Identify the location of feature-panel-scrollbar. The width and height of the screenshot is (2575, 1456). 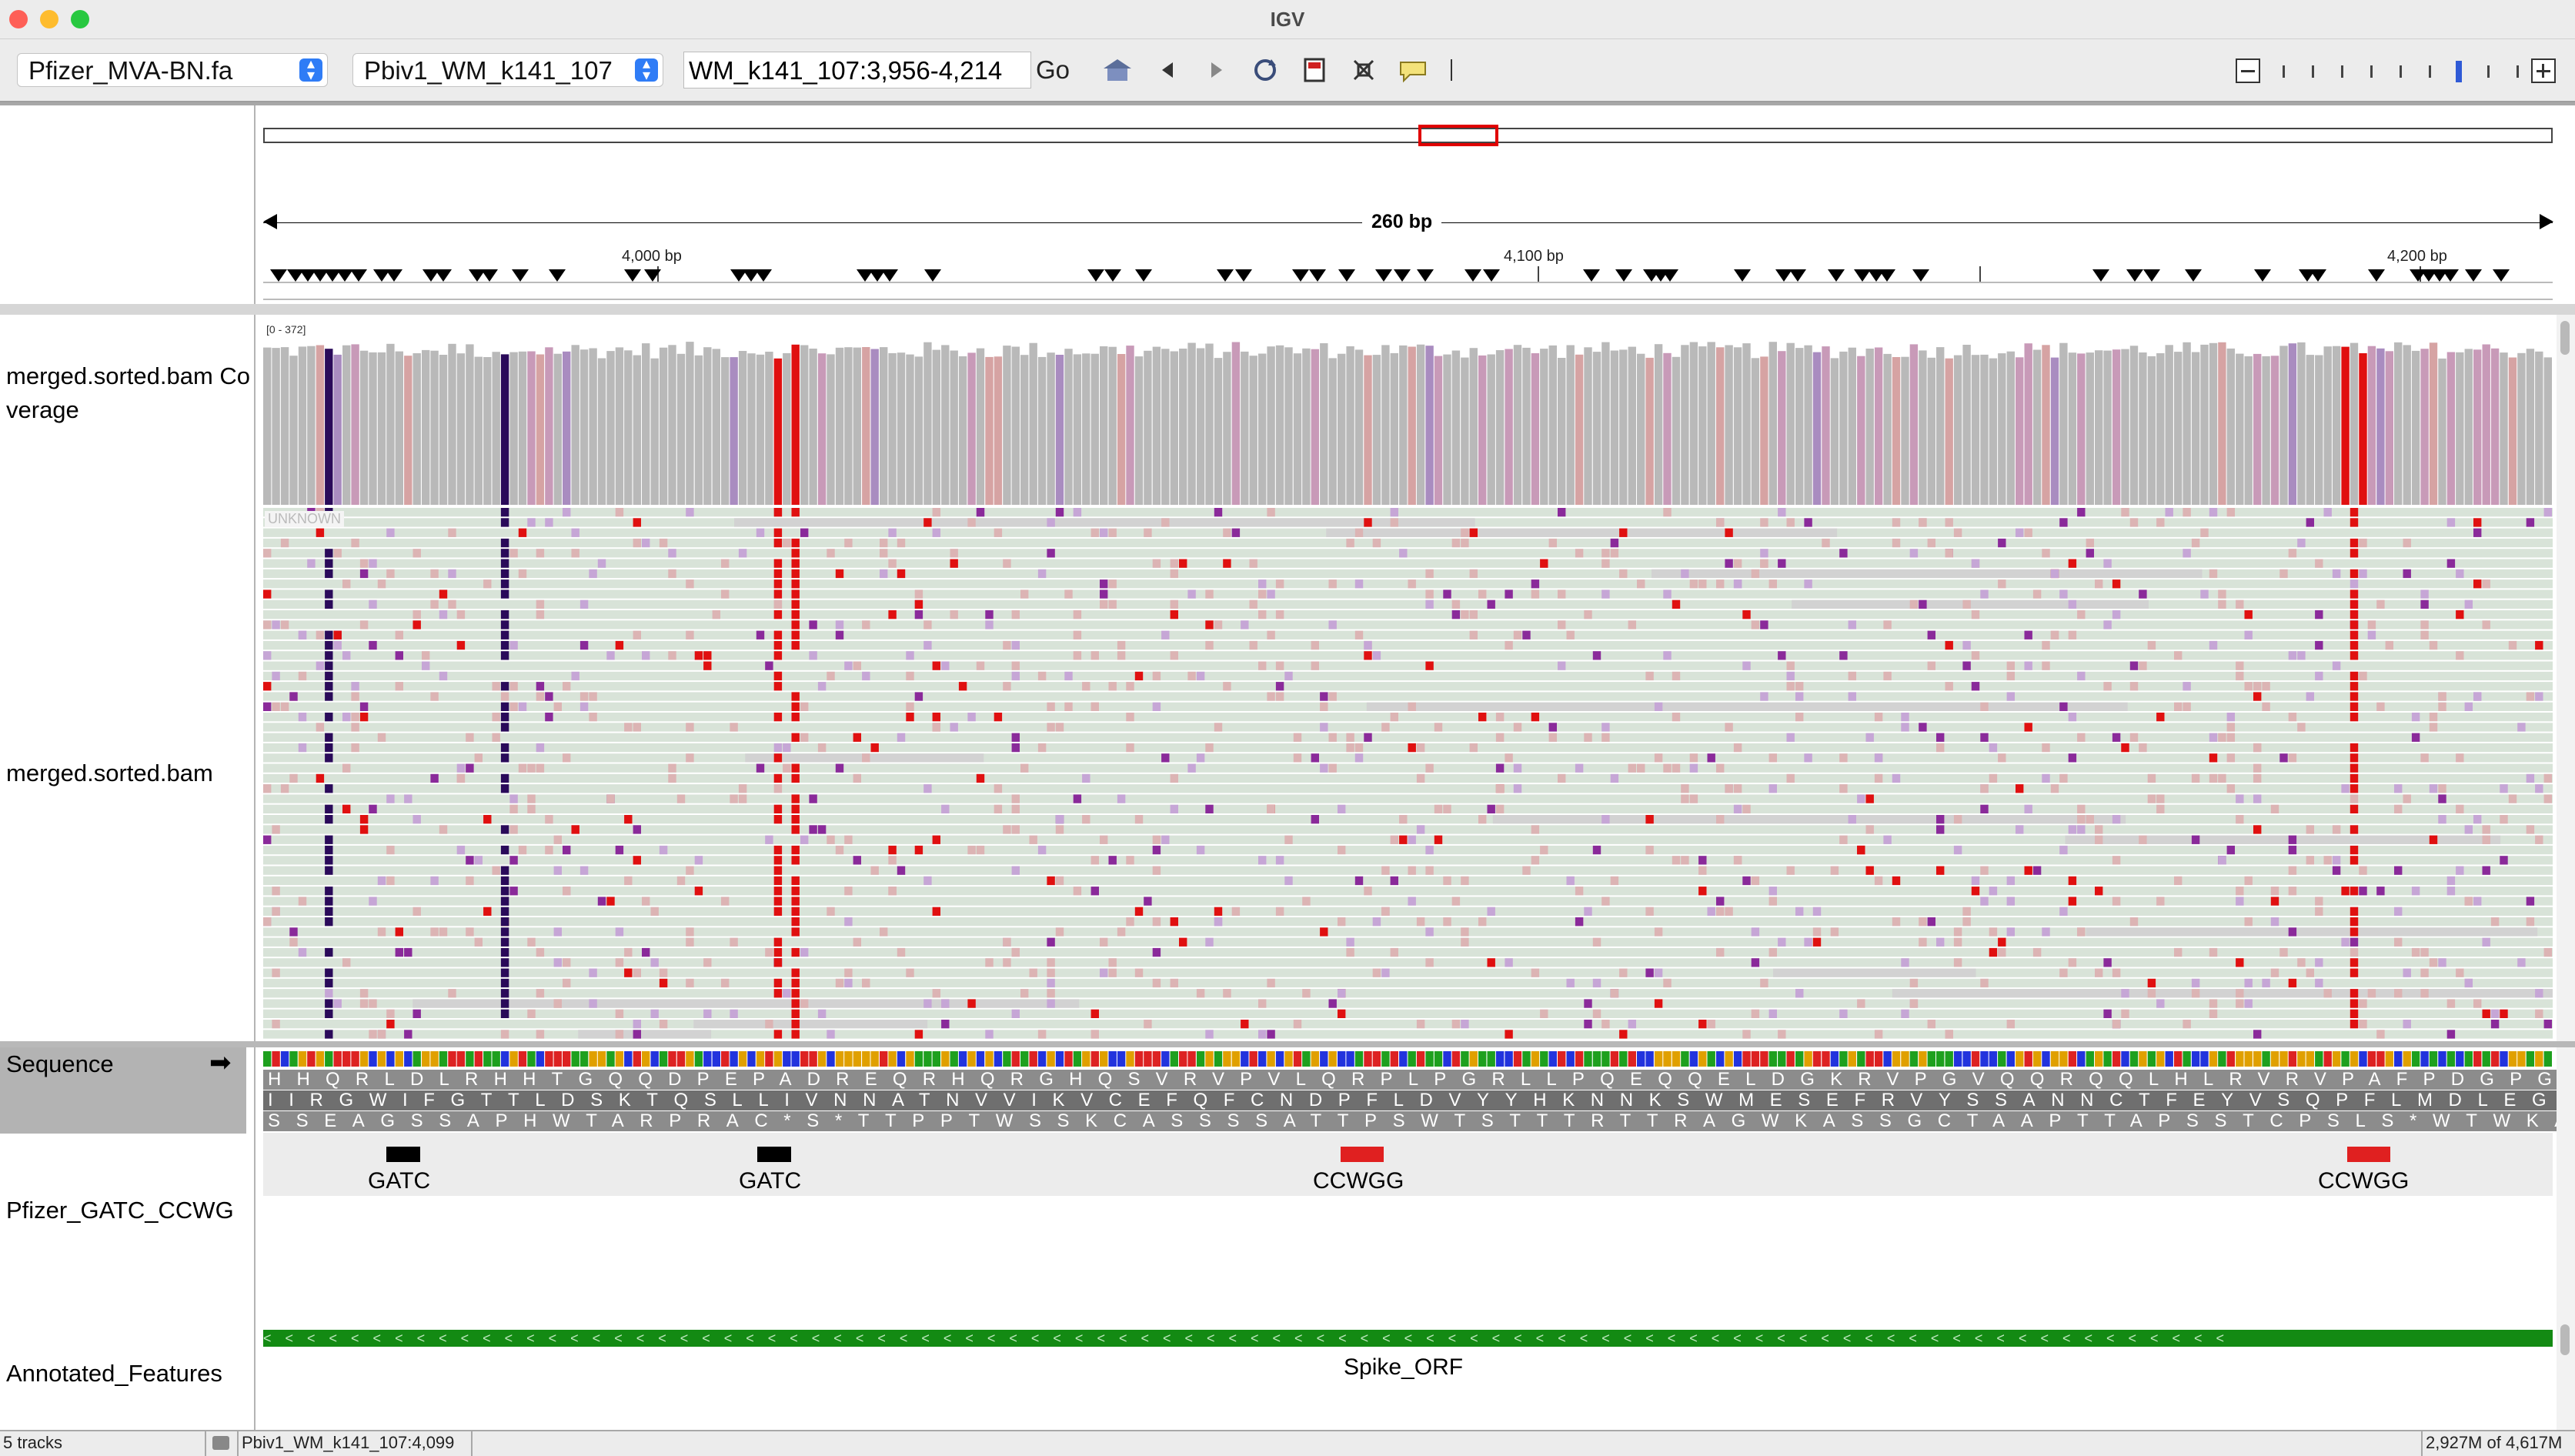
(2566, 1239).